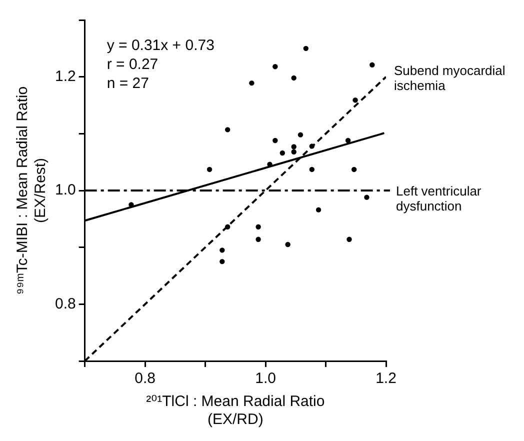 Image resolution: width=524 pixels, height=441 pixels. I want to click on x-tick-label: 1.2, so click(386, 379).